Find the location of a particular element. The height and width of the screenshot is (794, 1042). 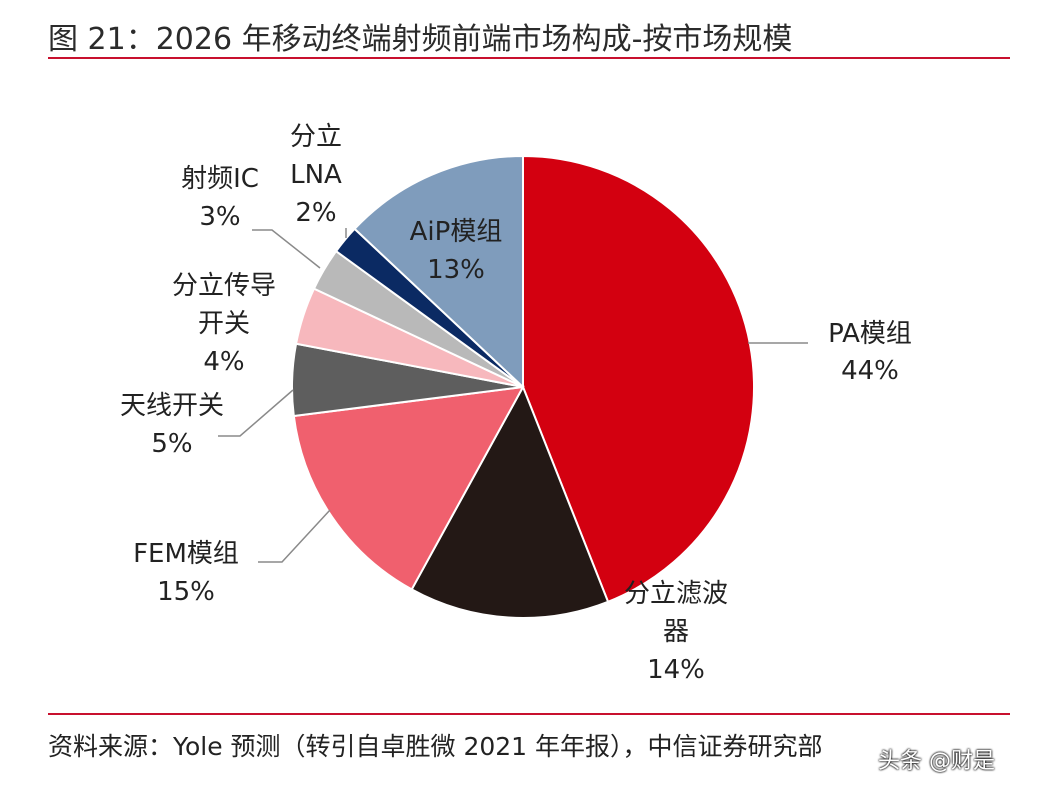

watermark: 头条 @财是 is located at coordinates (936, 761).